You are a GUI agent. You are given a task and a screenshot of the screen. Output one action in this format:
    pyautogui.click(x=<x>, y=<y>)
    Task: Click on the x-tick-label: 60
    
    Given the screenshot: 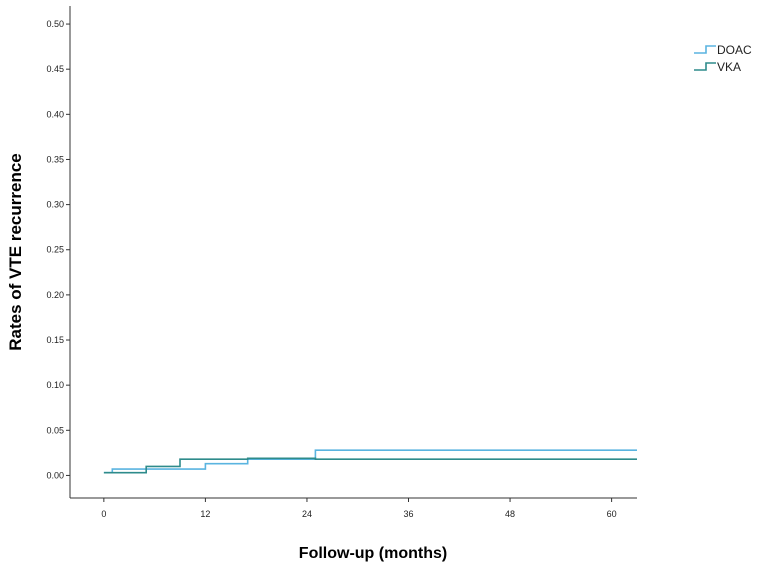 What is the action you would take?
    pyautogui.click(x=612, y=514)
    